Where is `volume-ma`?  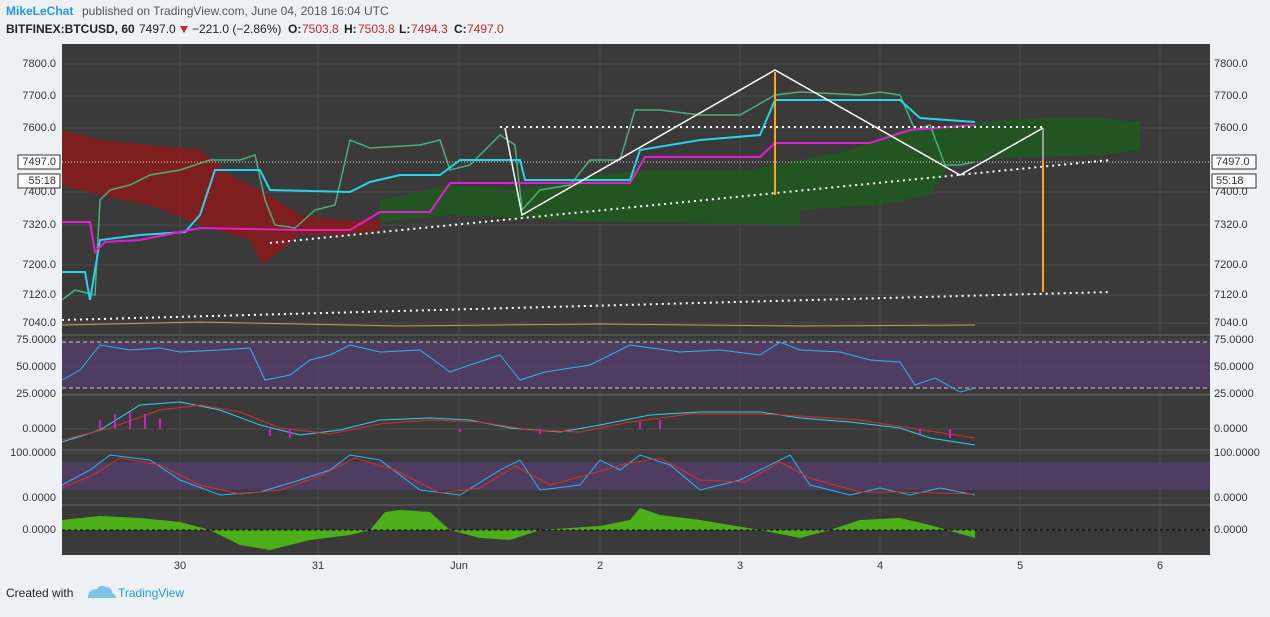 volume-ma is located at coordinates (518, 324).